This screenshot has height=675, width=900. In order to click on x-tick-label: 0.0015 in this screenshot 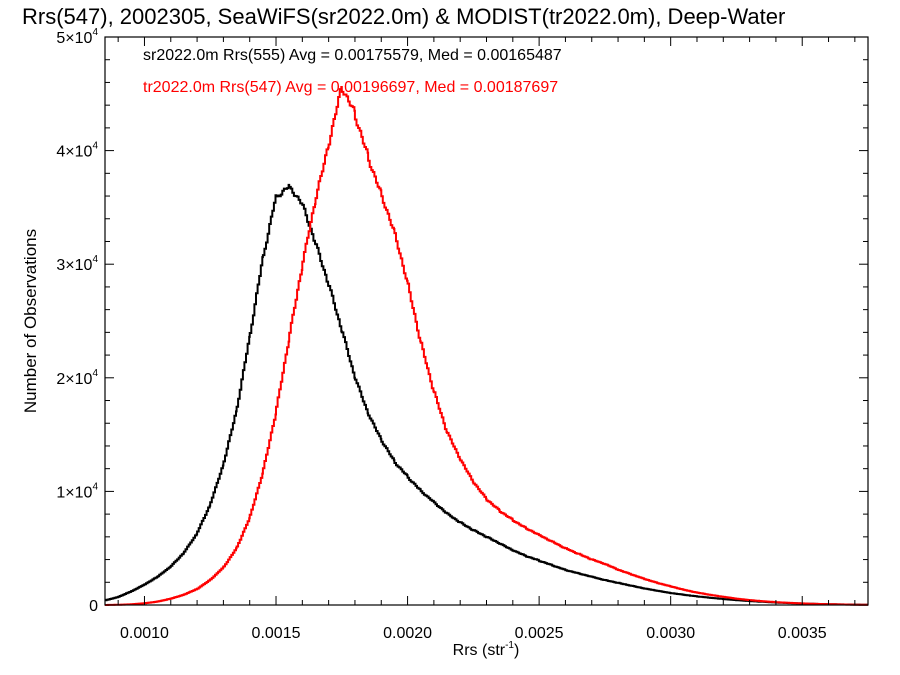, I will do `click(276, 633)`.